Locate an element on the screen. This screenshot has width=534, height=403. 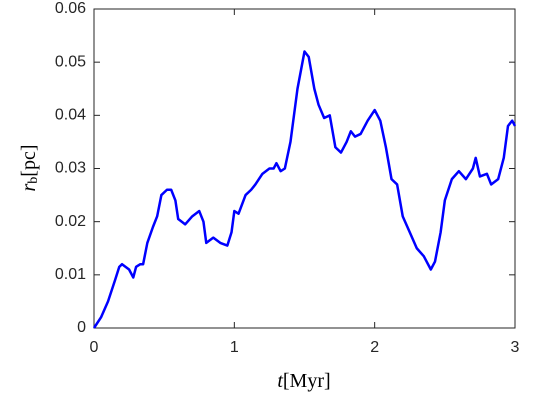
y-tick-label: 0.05 is located at coordinates (70, 61).